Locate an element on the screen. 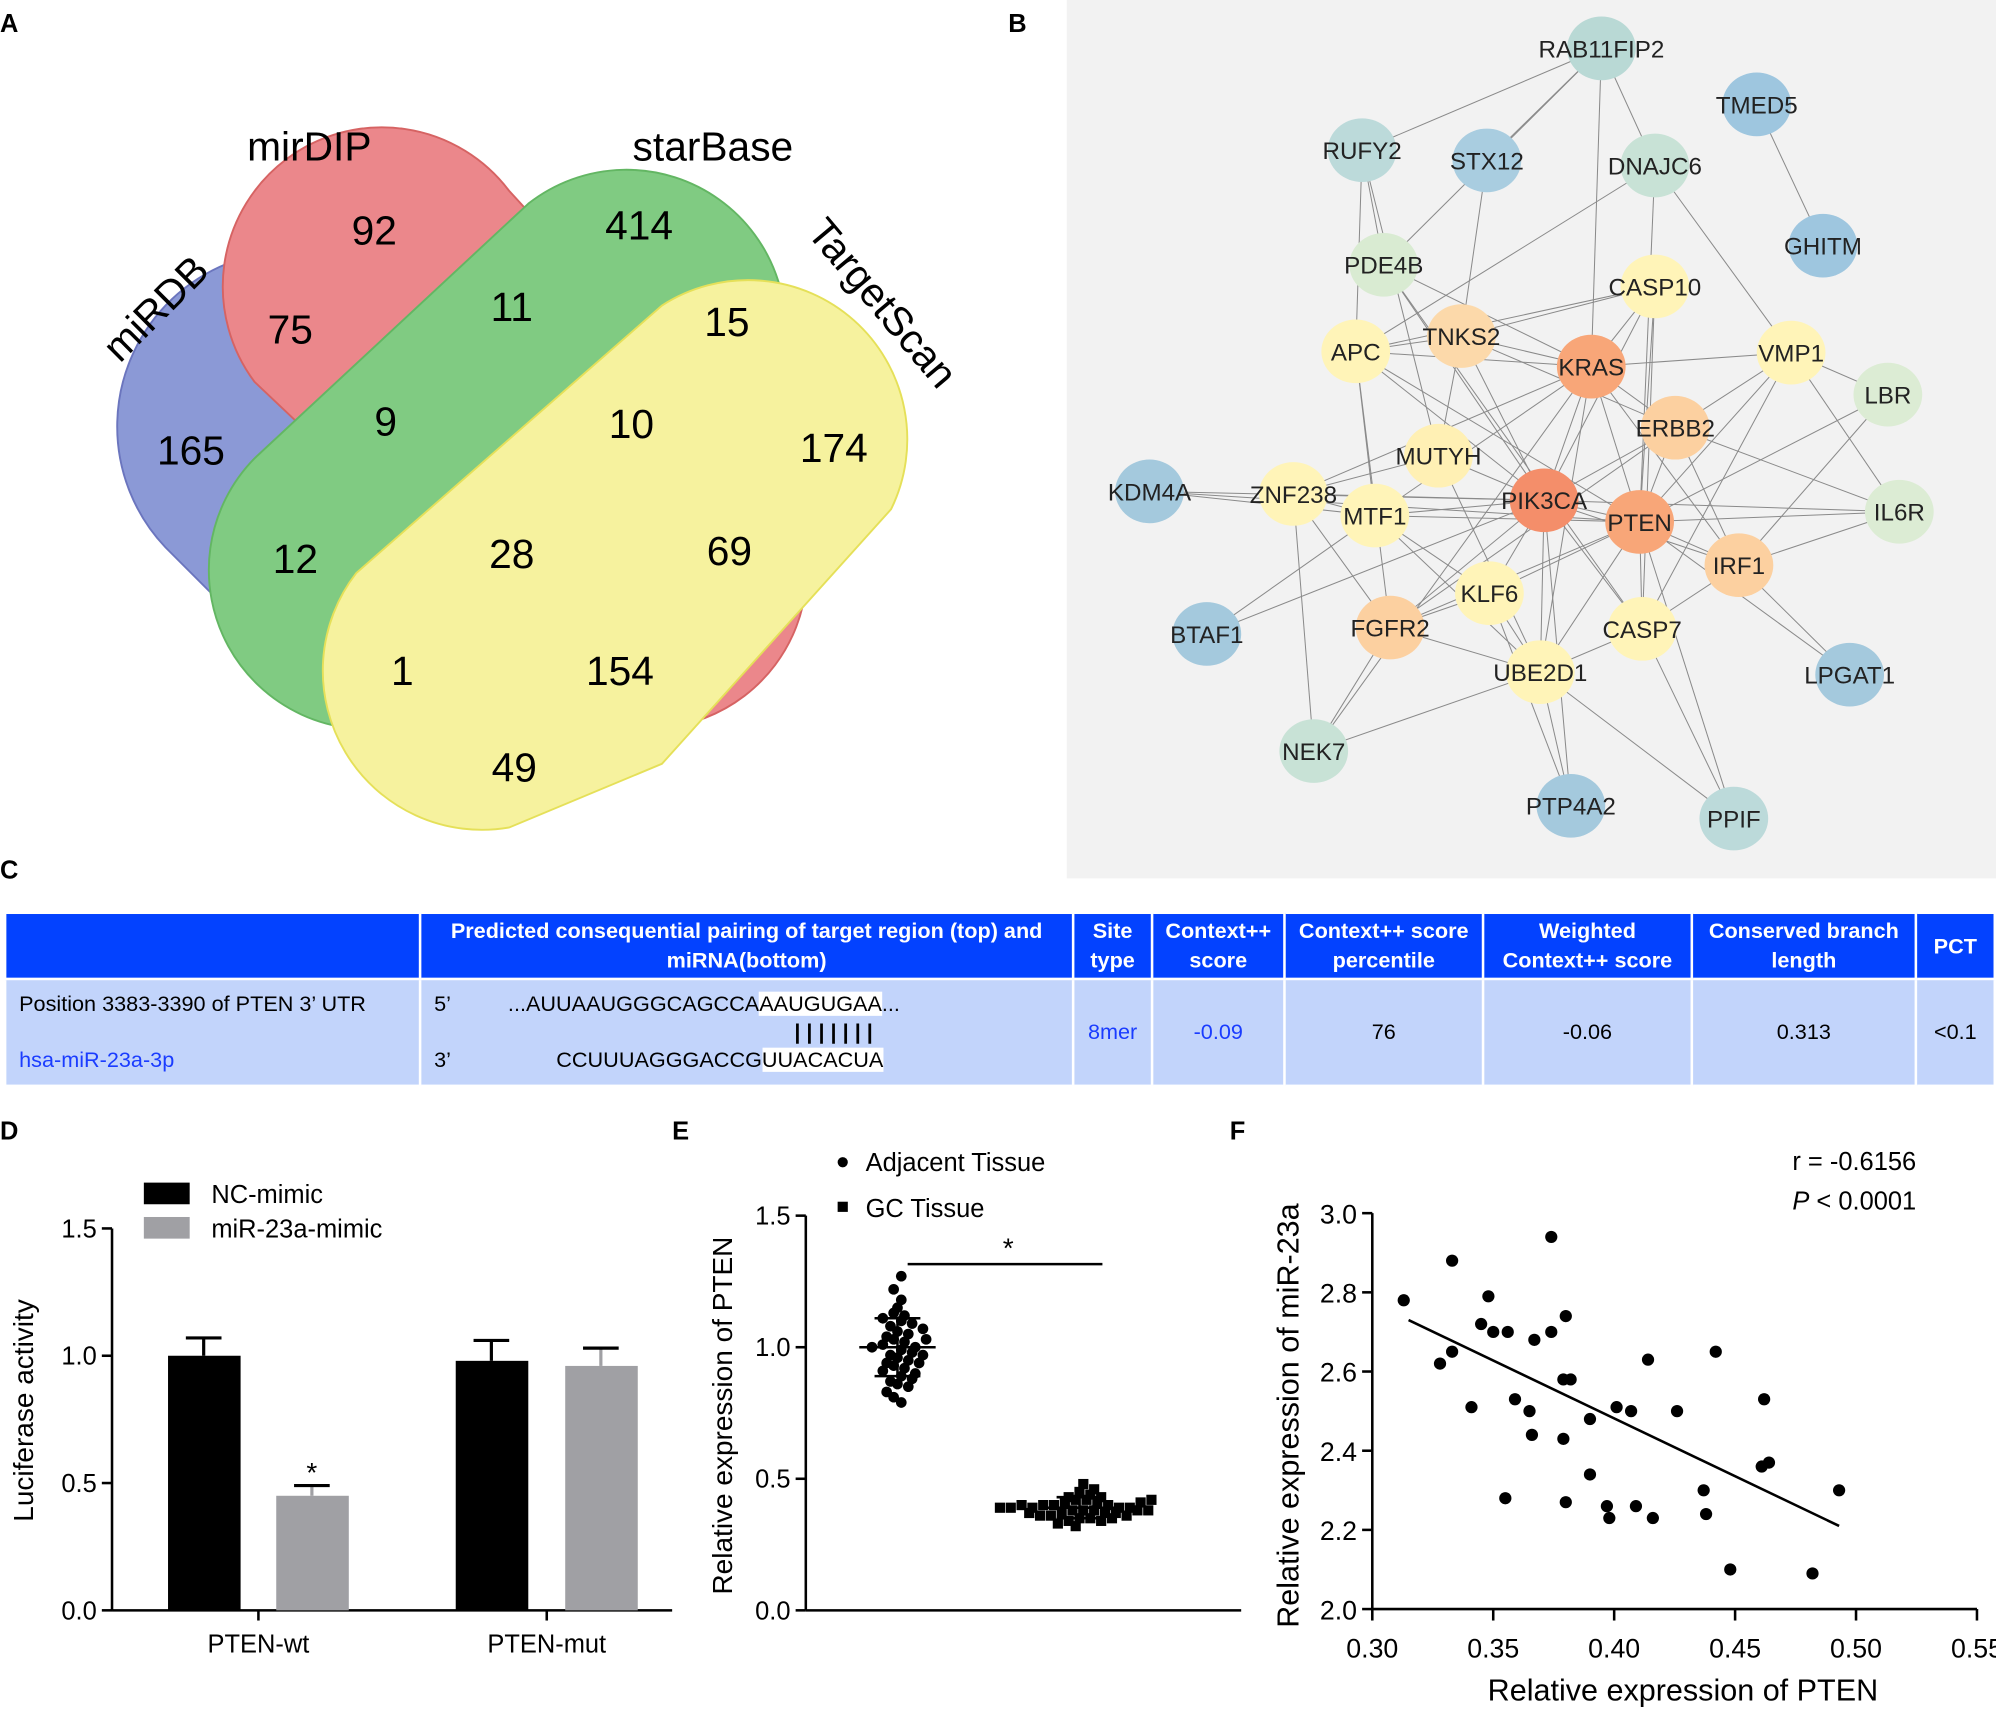 The image size is (1996, 1710). table-header: Weighted Context++ score is located at coordinates (1587, 946).